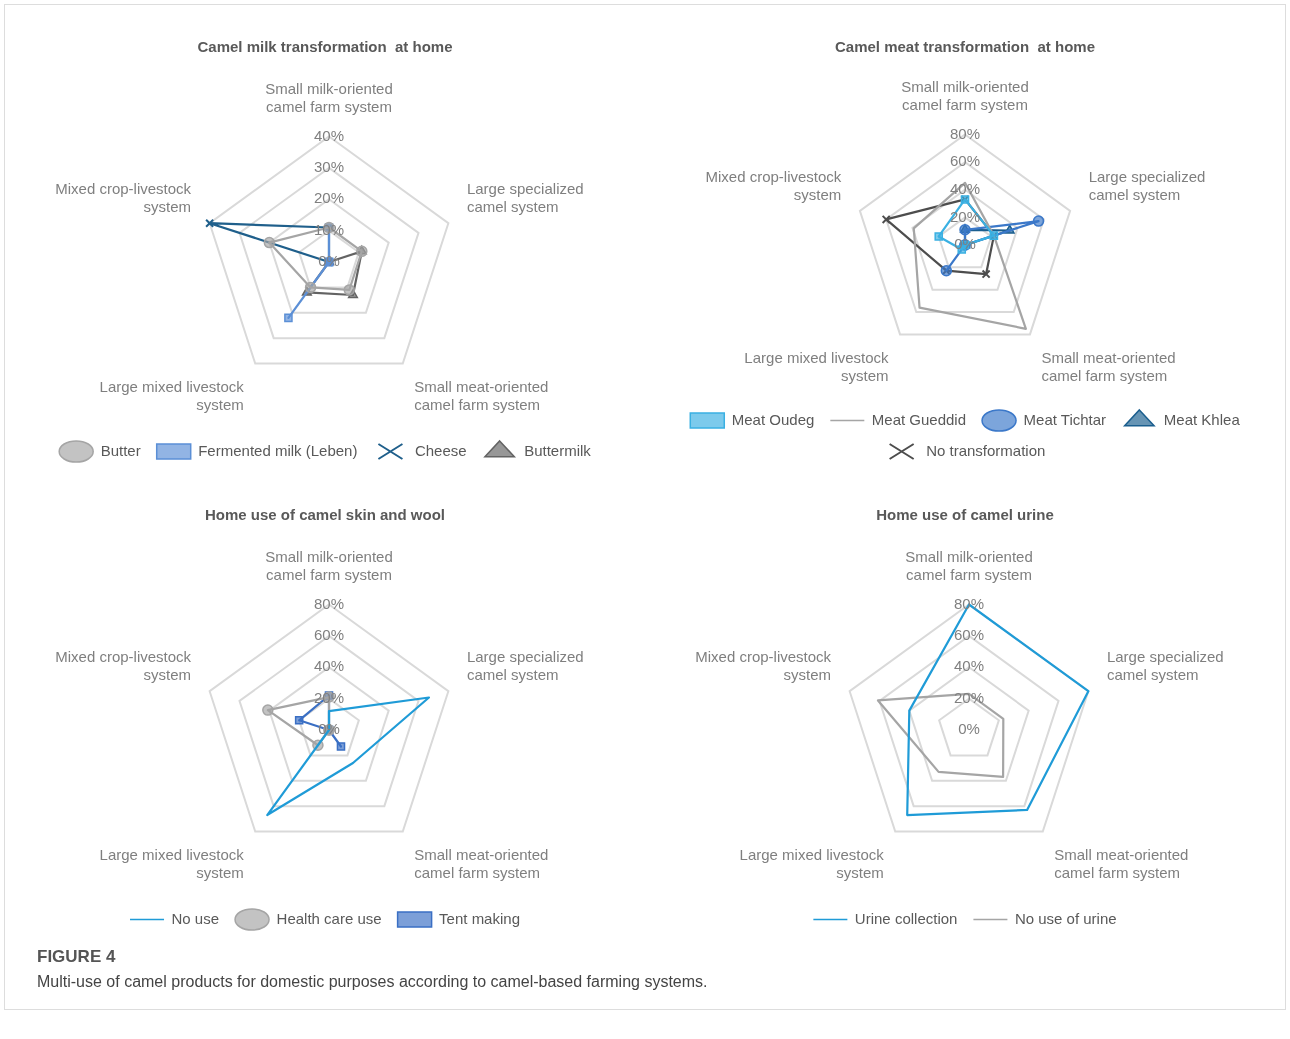 The image size is (1290, 1039). What do you see at coordinates (986, 450) in the screenshot?
I see `legend-label: No transformation` at bounding box center [986, 450].